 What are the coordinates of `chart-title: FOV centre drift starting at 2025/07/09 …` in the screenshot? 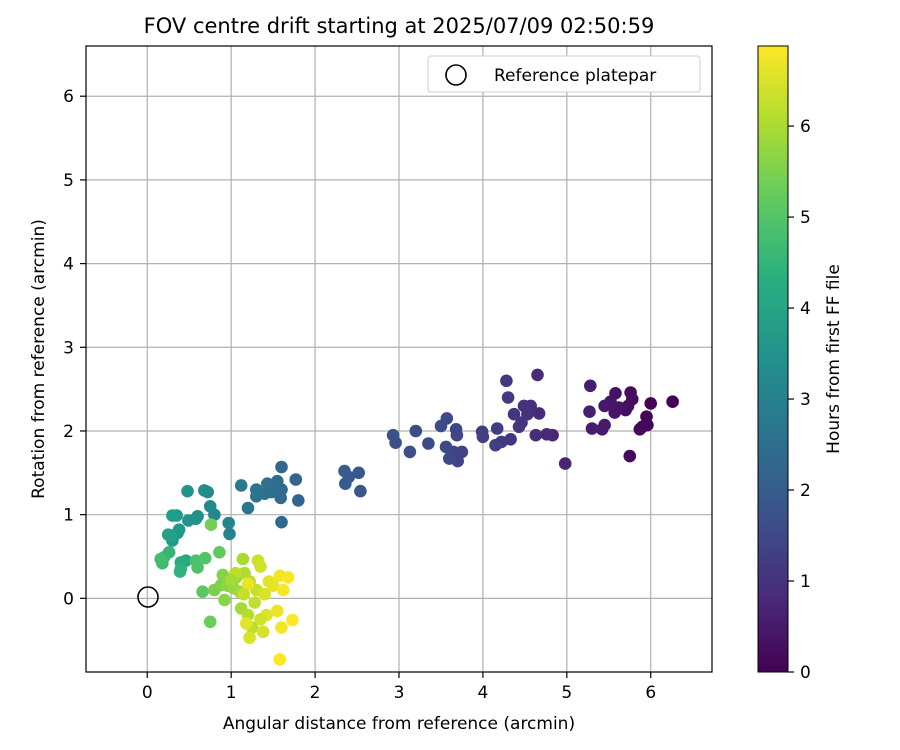 It's located at (399, 26).